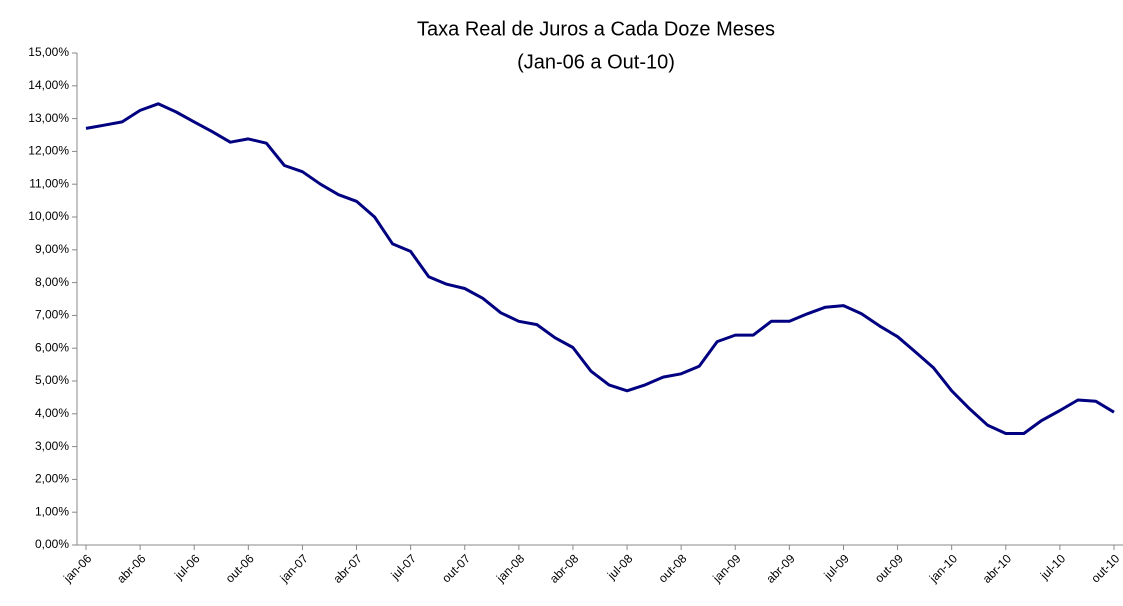 The width and height of the screenshot is (1123, 606). What do you see at coordinates (187, 567) in the screenshot?
I see `x-tick-label: jul-06` at bounding box center [187, 567].